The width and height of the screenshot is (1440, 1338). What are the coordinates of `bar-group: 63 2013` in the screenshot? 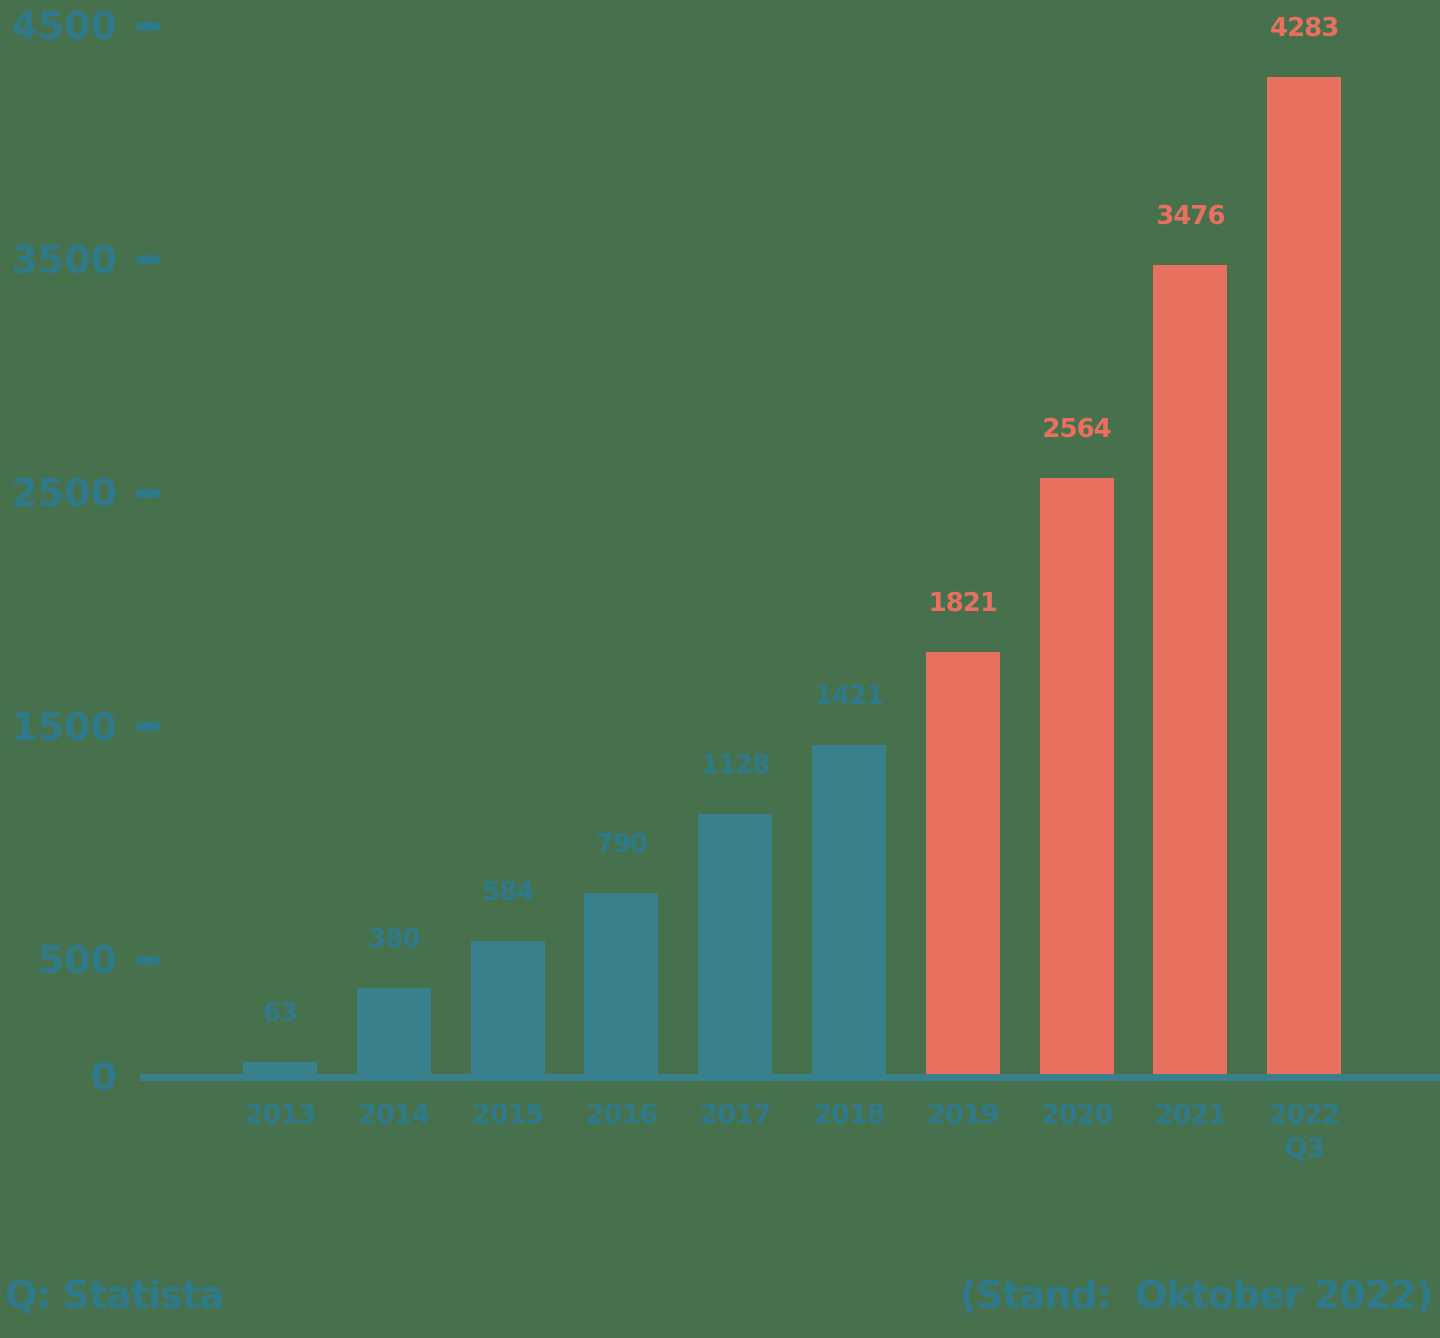 It's located at (280, 669).